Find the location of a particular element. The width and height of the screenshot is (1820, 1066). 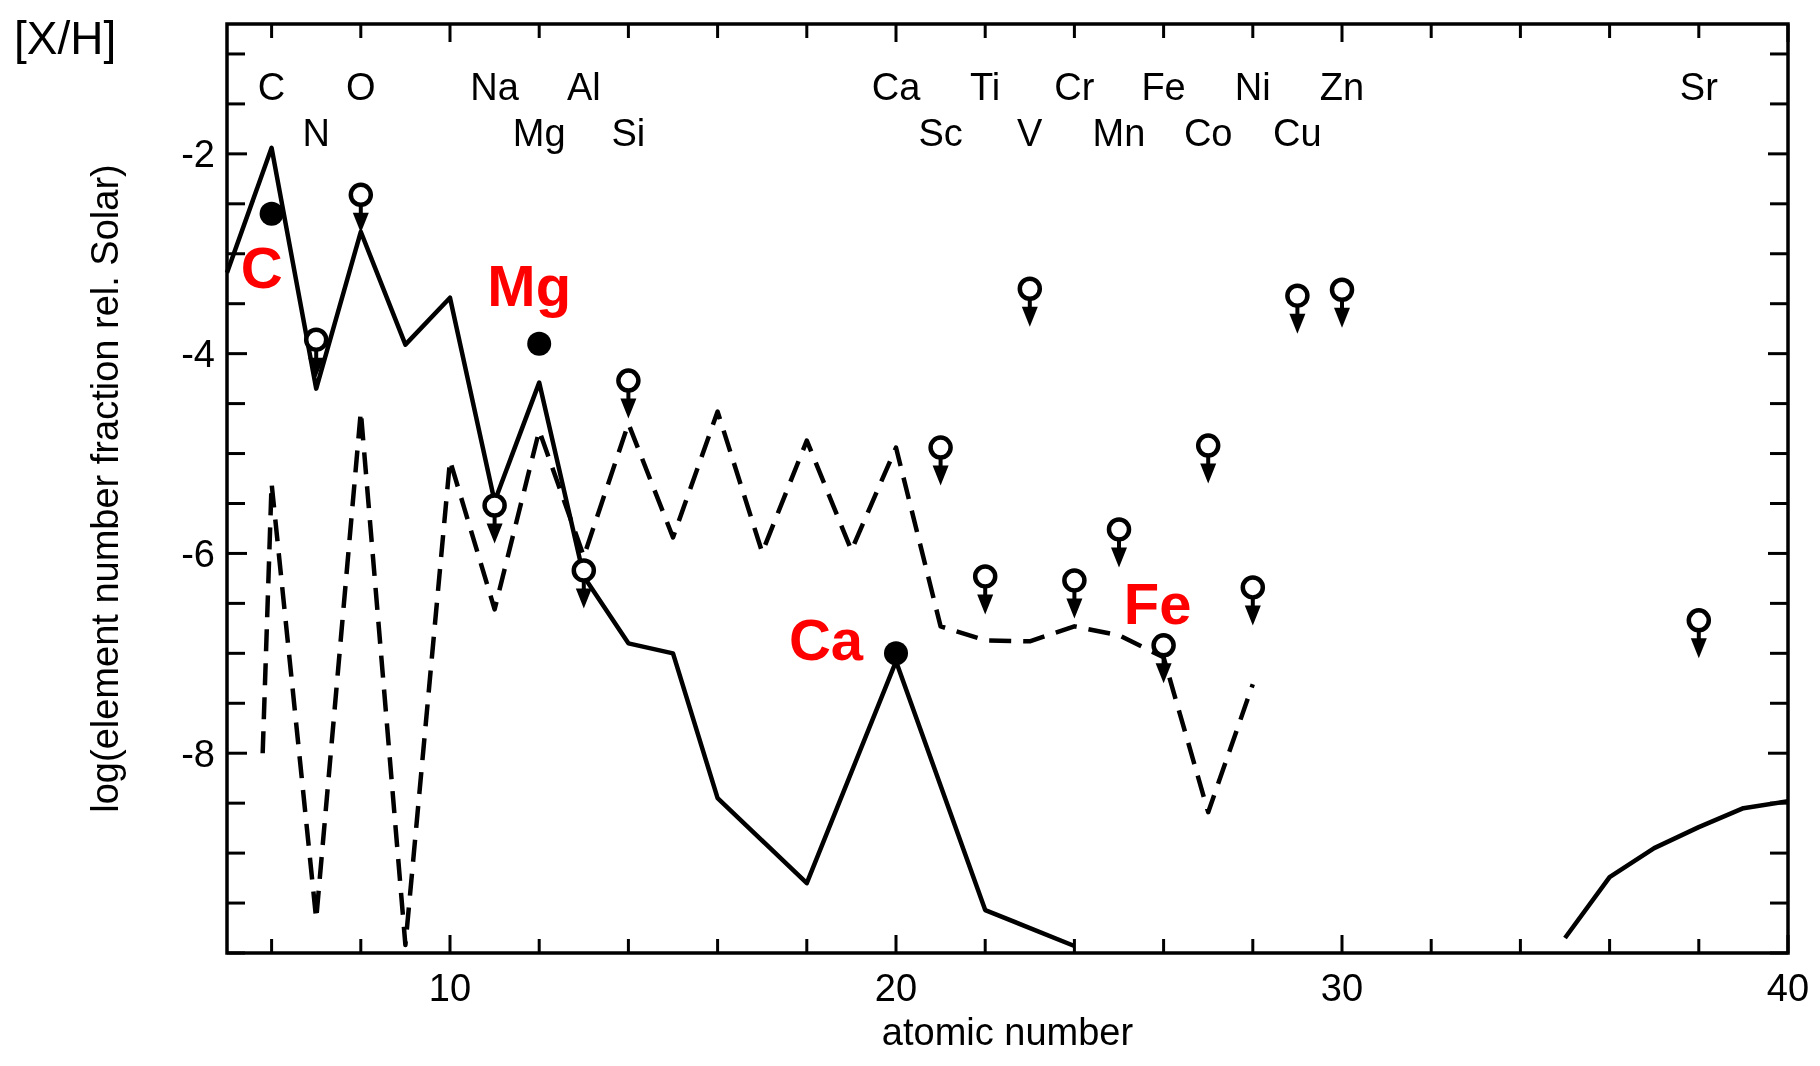

annotation: Na is located at coordinates (495, 87).